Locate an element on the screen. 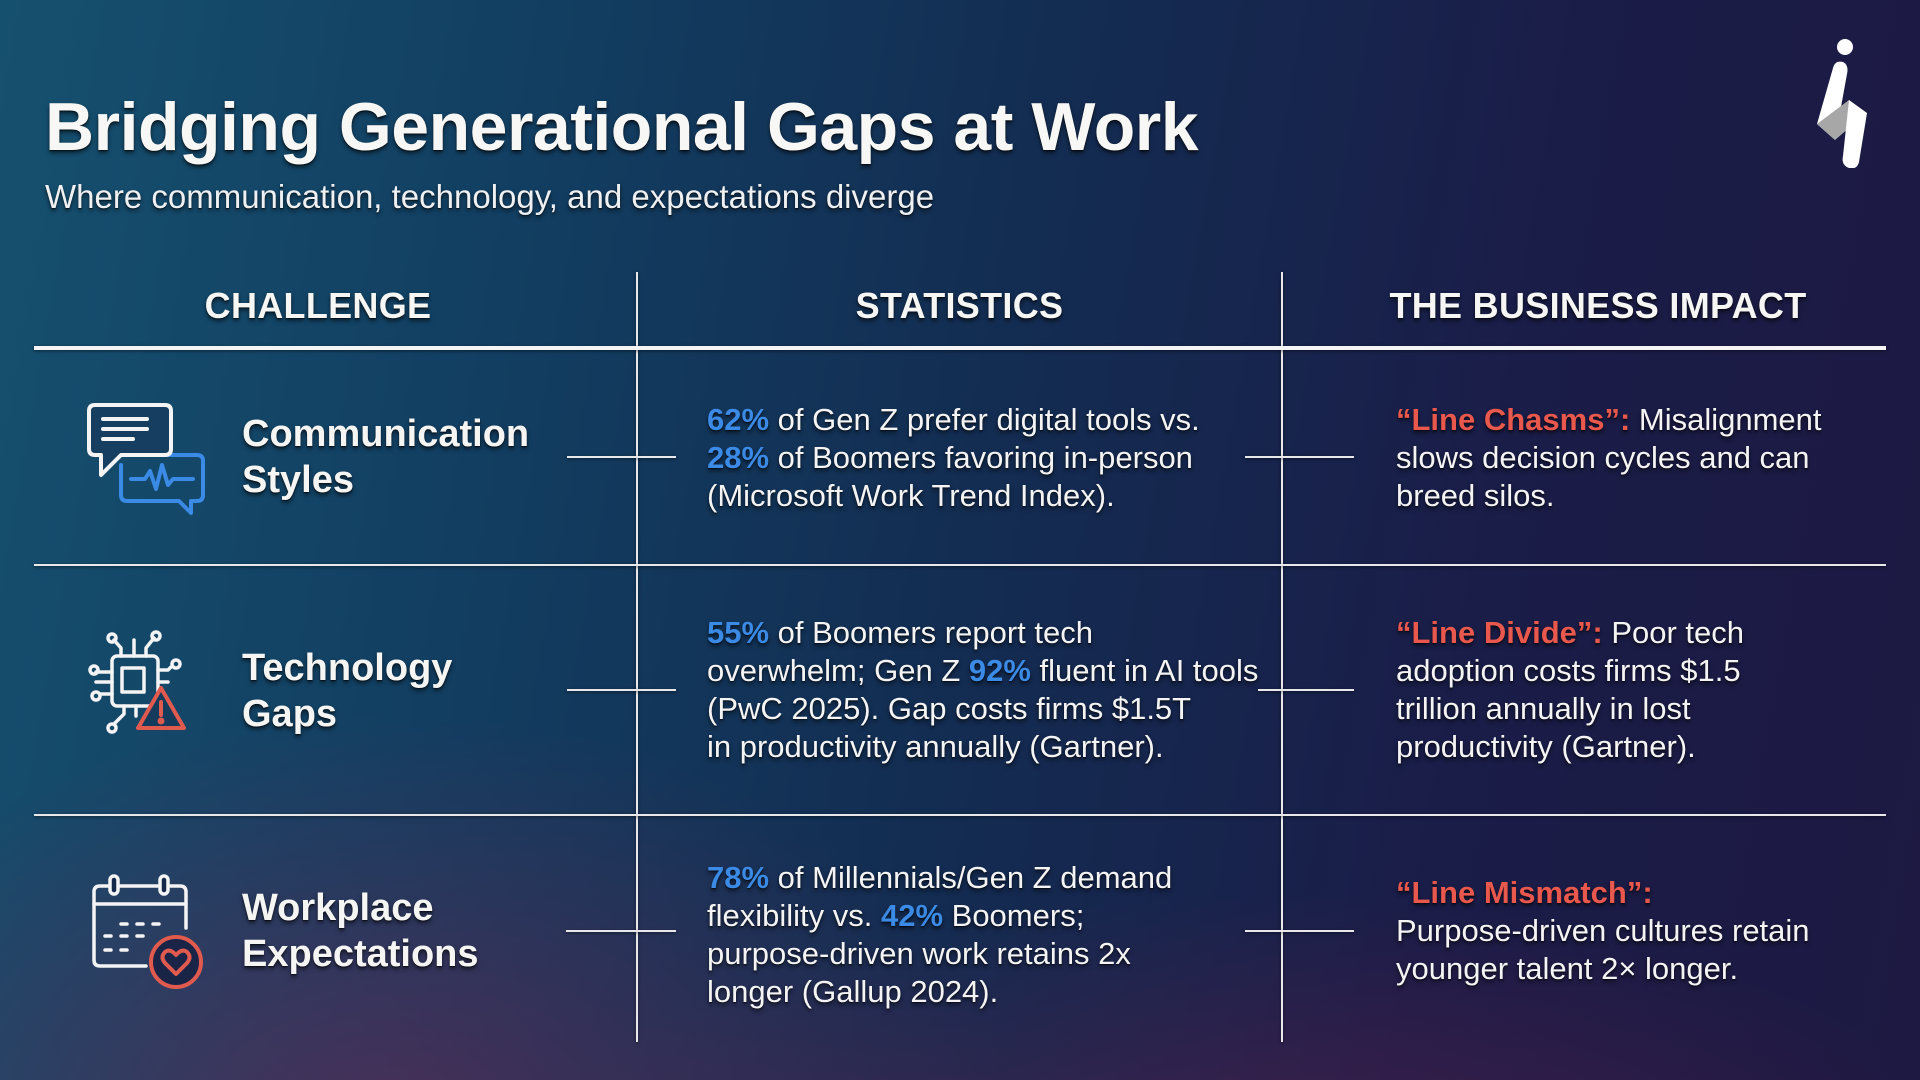 This screenshot has width=1920, height=1080. stat-text: of Boomers favoring in-person is located at coordinates (981, 457).